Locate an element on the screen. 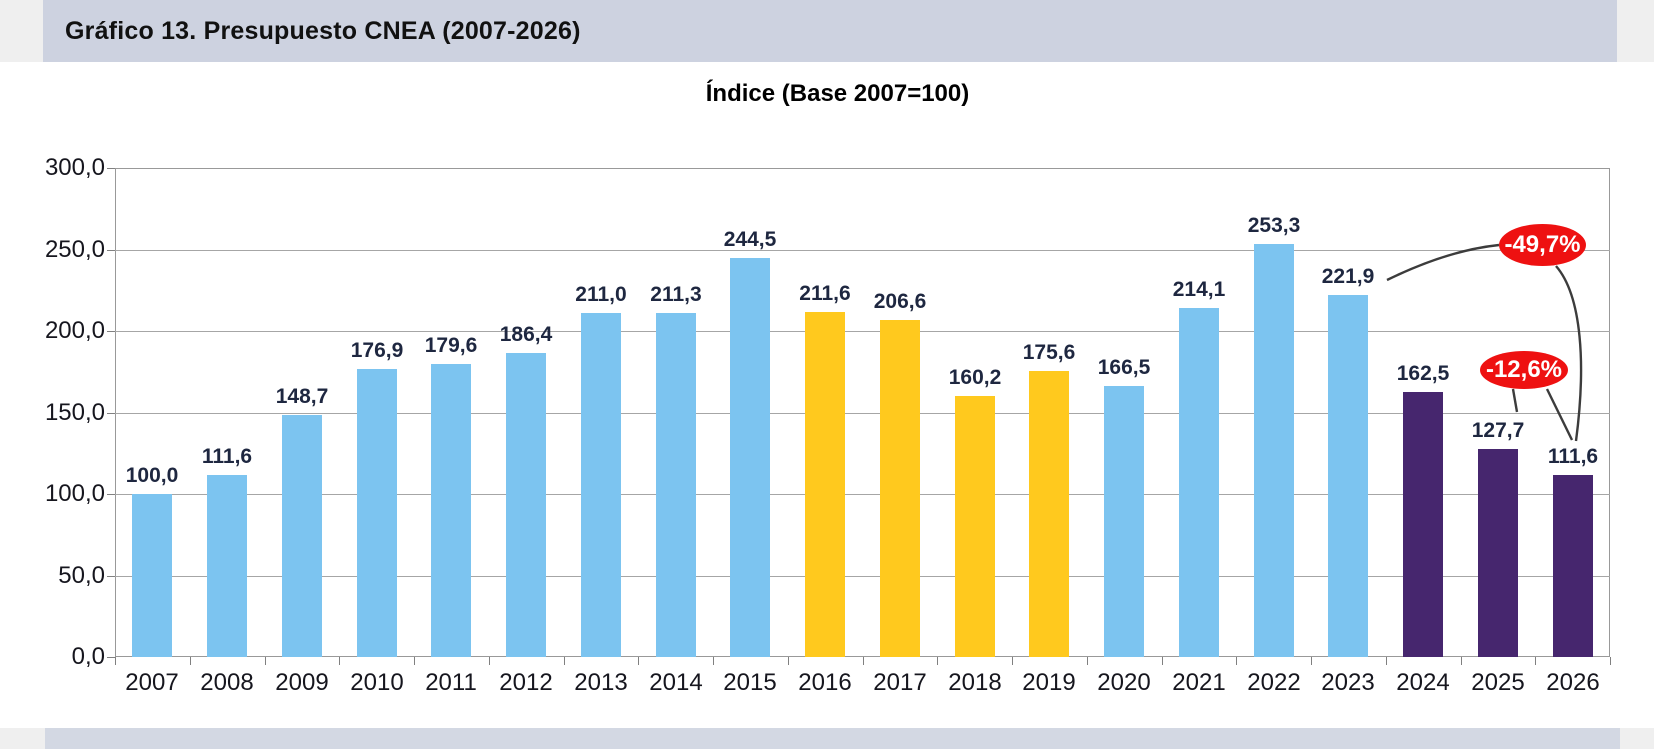 Image resolution: width=1654 pixels, height=749 pixels. annotation-oval-drop-2023-2026: -49,7% is located at coordinates (1542, 245).